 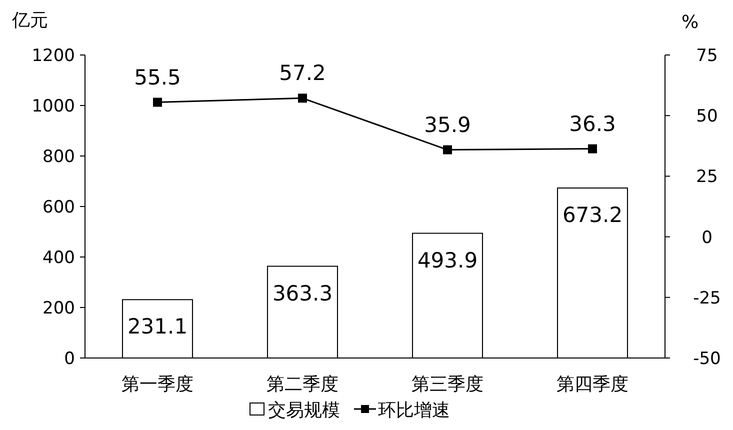 What do you see at coordinates (158, 384) in the screenshot?
I see `x-tick-label: 第一季度` at bounding box center [158, 384].